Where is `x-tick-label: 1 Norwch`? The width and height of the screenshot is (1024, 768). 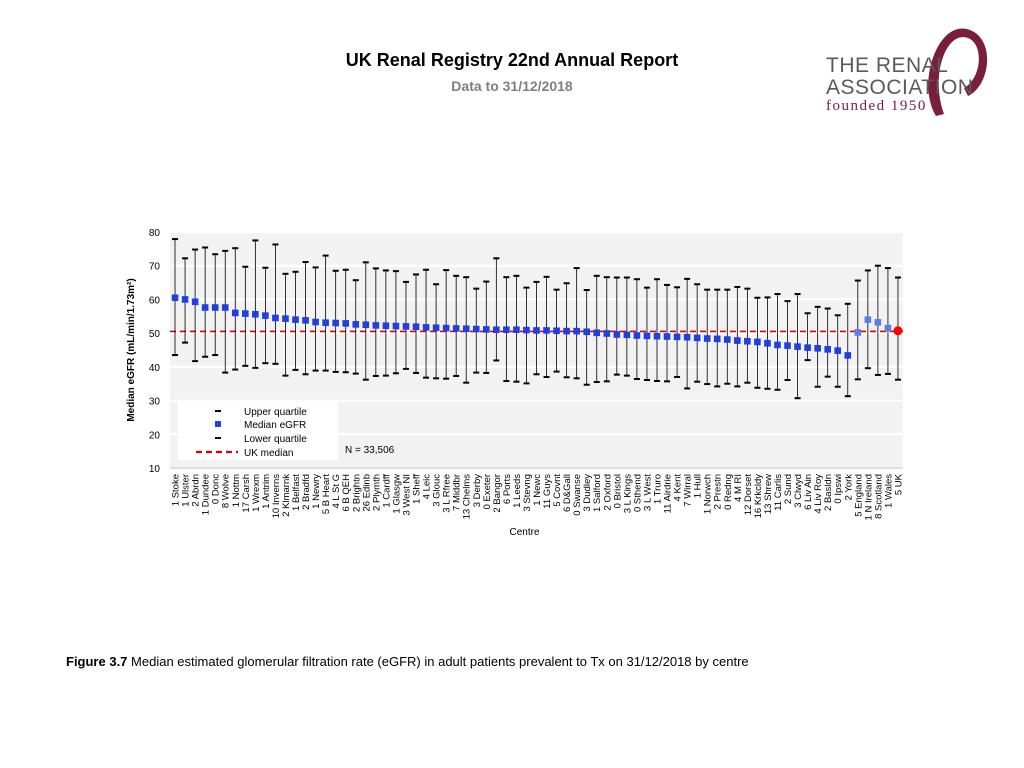
x-tick-label: 1 Norwch is located at coordinates (708, 494).